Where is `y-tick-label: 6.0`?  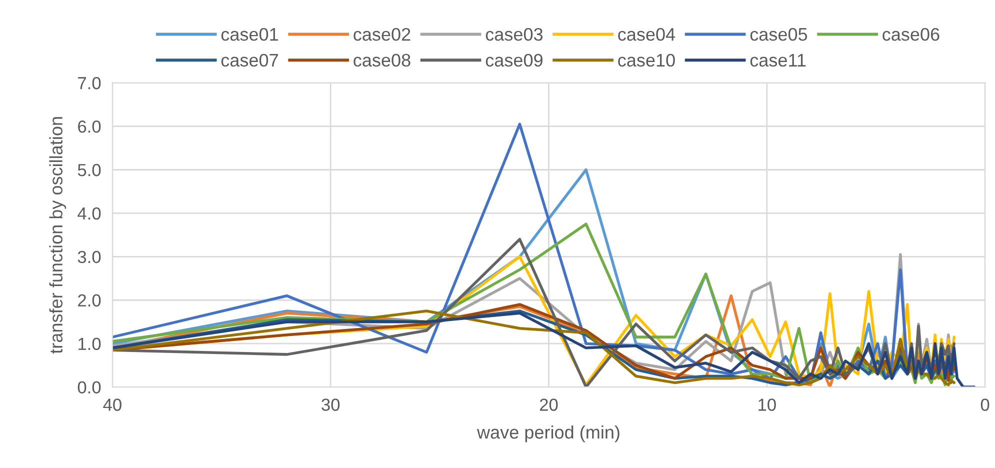
y-tick-label: 6.0 is located at coordinates (89, 126).